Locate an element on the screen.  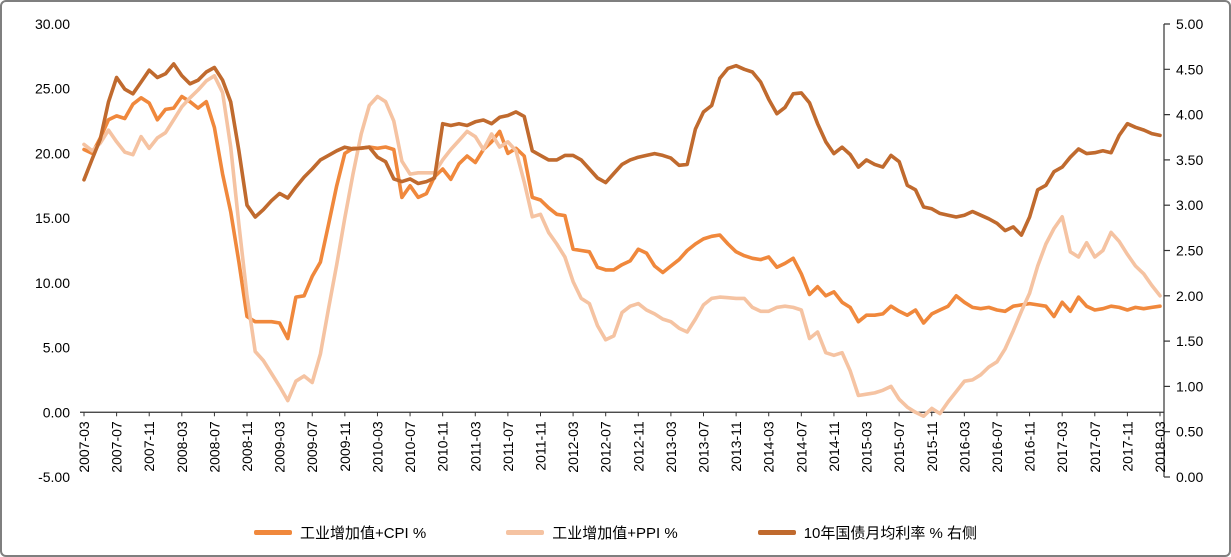
legend-label-ppi: 工业增加值+PPI % is located at coordinates (615, 533).